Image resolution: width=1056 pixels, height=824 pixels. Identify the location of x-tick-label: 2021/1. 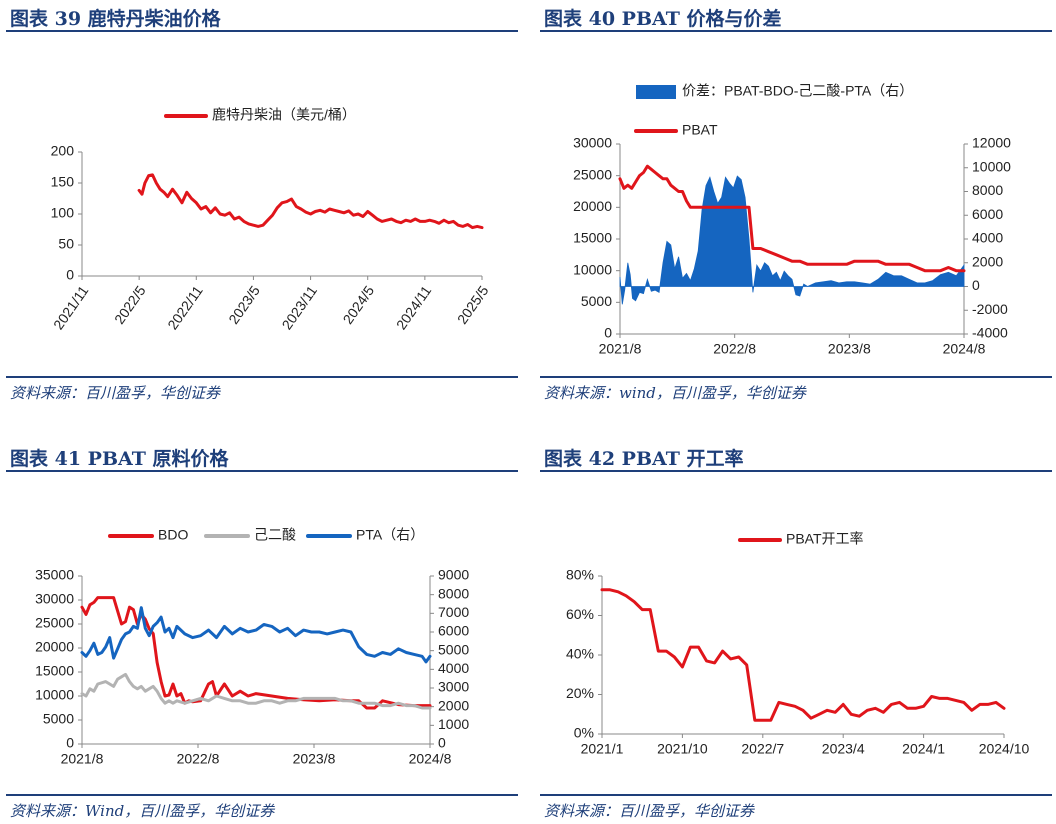
(602, 749).